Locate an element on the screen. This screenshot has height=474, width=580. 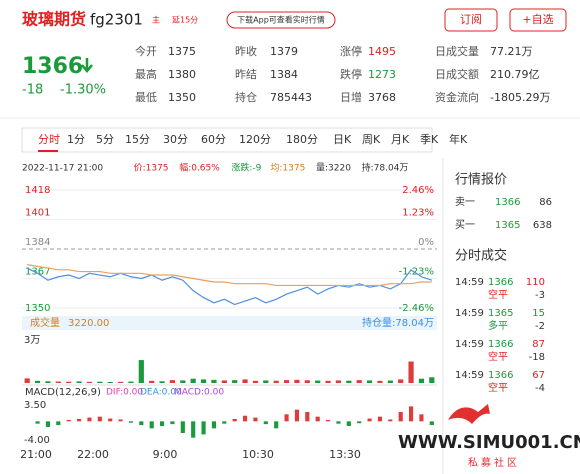
book-price: 1366 is located at coordinates (507, 202).